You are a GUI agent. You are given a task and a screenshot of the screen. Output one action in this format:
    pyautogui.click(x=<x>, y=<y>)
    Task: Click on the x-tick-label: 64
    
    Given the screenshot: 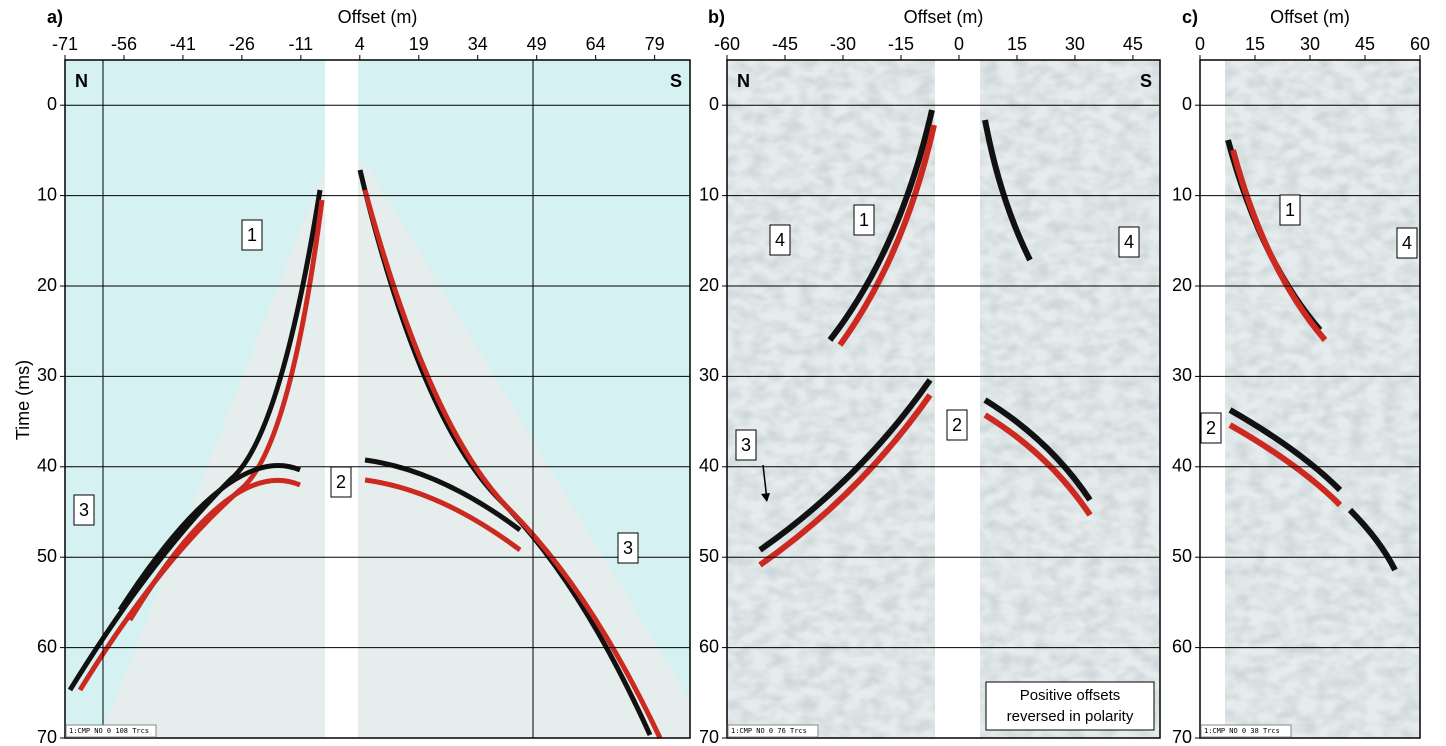 What is the action you would take?
    pyautogui.click(x=596, y=44)
    